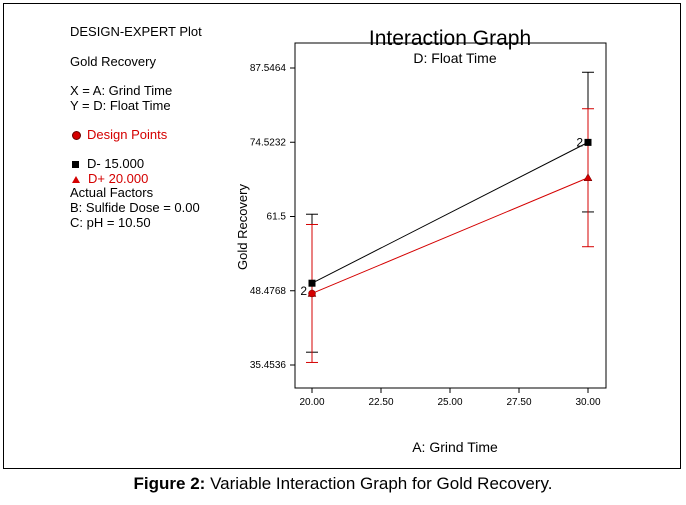 The width and height of the screenshot is (686, 505). Describe the element at coordinates (116, 163) in the screenshot. I see `legend-low-label: D- 15.000` at that location.